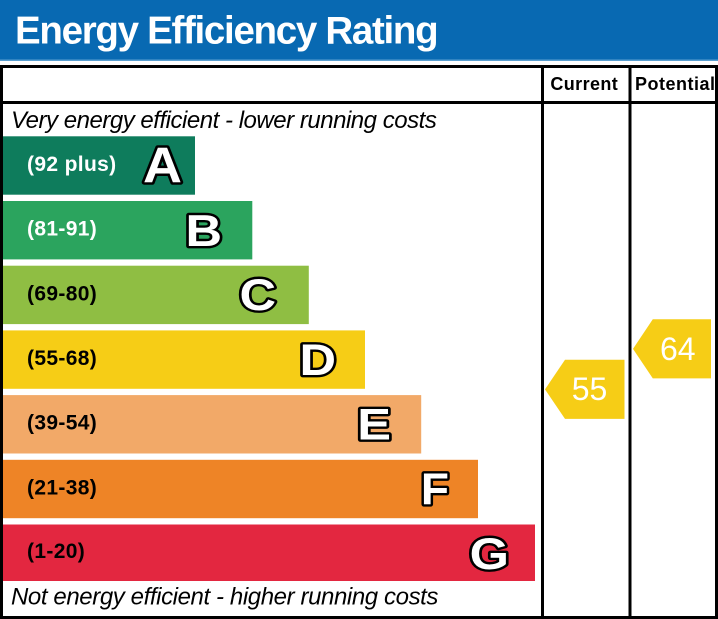 The width and height of the screenshot is (718, 619). What do you see at coordinates (203, 232) in the screenshot?
I see `svg-text: B` at bounding box center [203, 232].